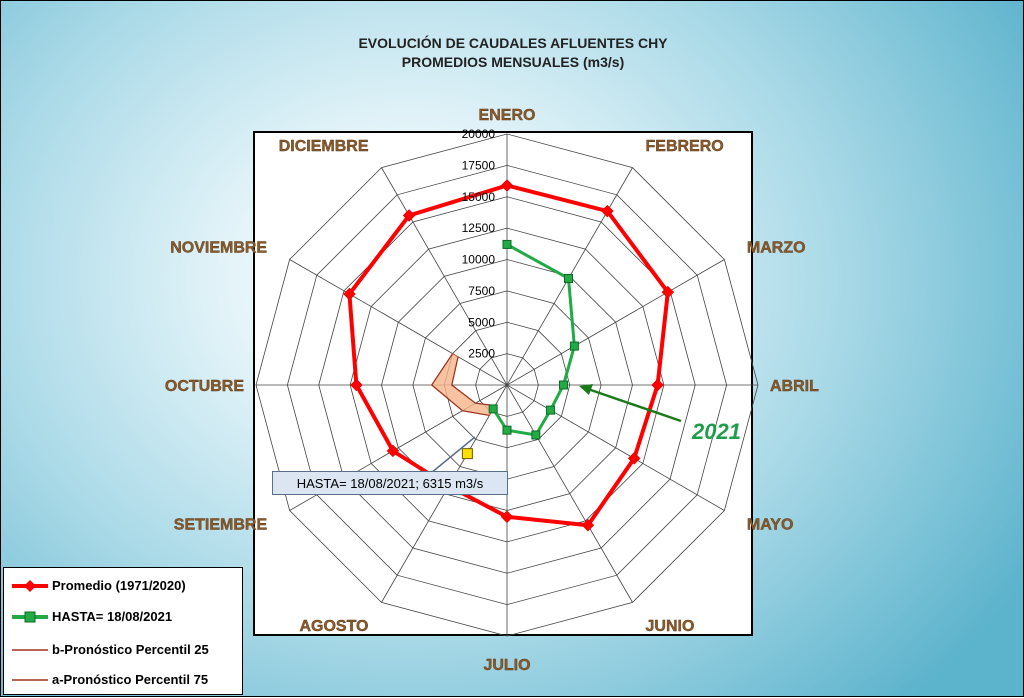 The height and width of the screenshot is (698, 1024). I want to click on legend-item-promedio: Promedio (1971/2020), so click(123, 586).